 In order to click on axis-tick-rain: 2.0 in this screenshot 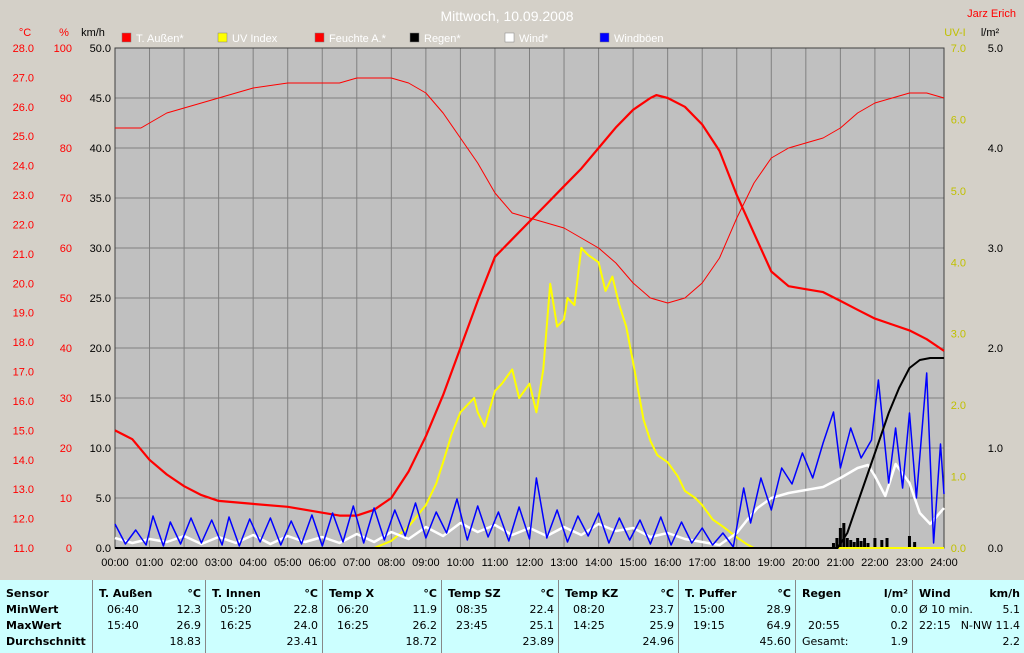, I will do `click(995, 349)`.